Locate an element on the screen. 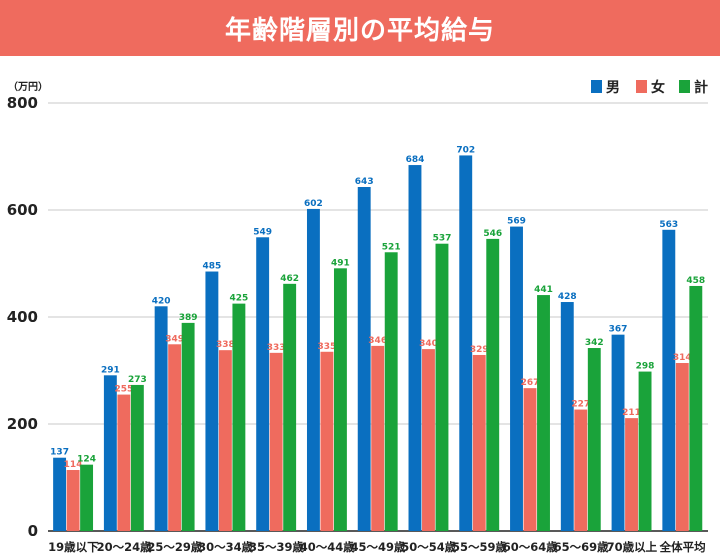  y-tick-label: 400 is located at coordinates (22, 317).